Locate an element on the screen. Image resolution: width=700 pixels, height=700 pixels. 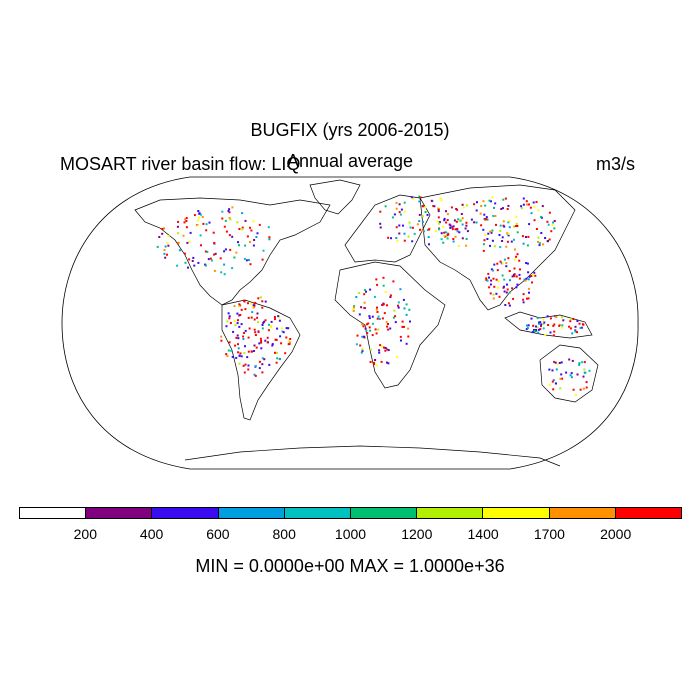
min-max-stats: MIN = 0.0000e+00 MAX = 1.0000e+36 is located at coordinates (350, 566).